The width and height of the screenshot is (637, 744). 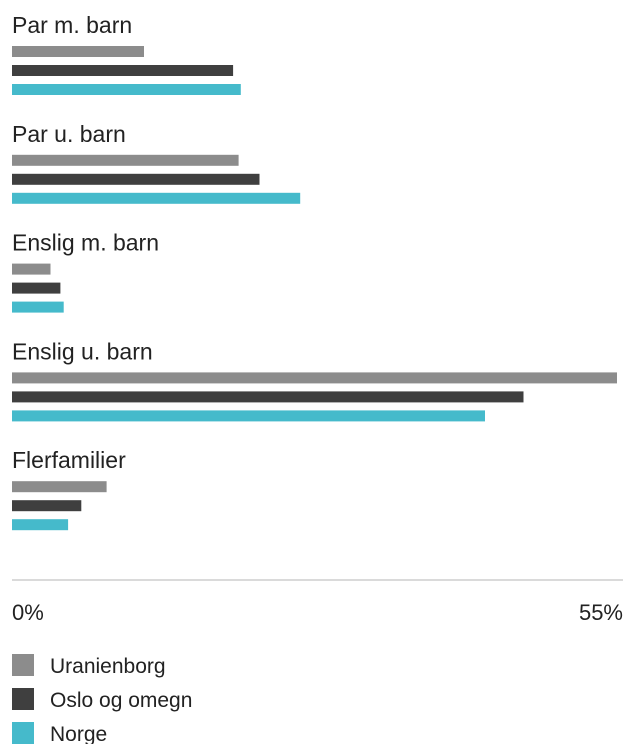 I want to click on category-label: Flerfamilier, so click(x=69, y=460).